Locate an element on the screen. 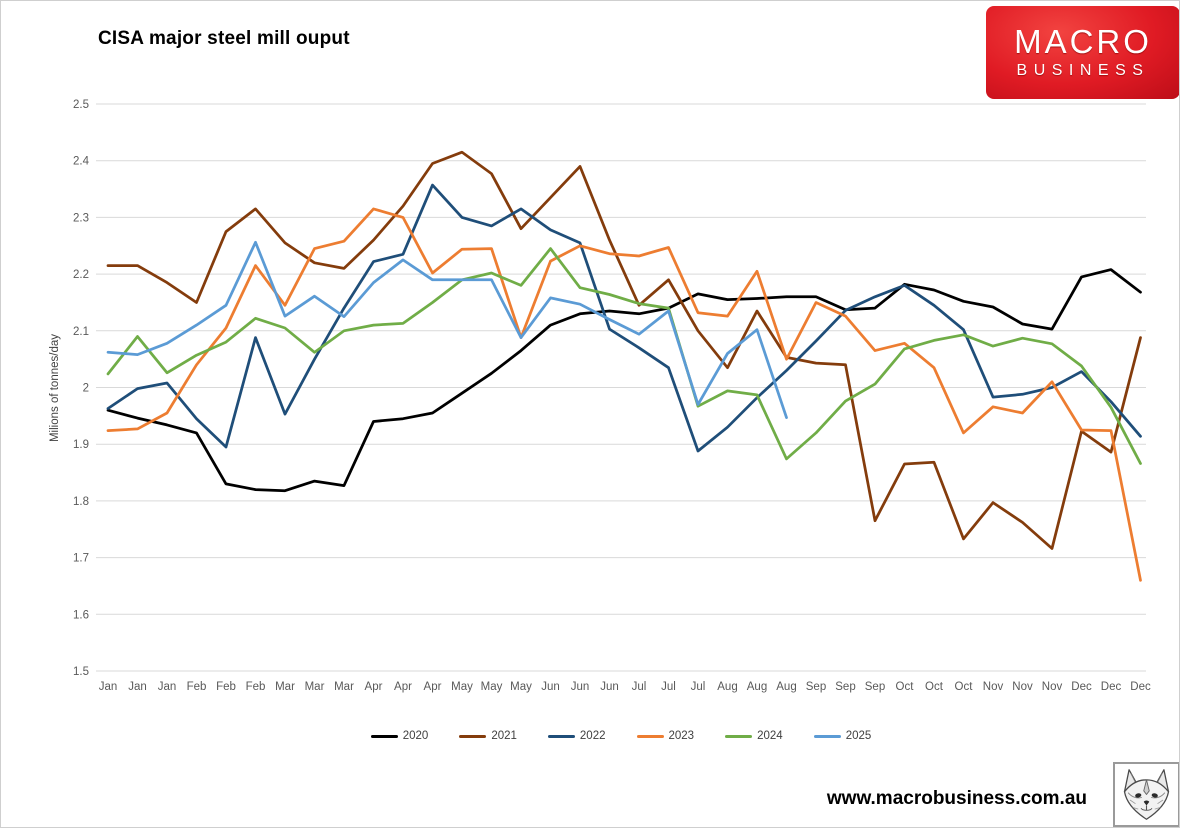 This screenshot has width=1180, height=828. legend-item-2022: 2022 is located at coordinates (576, 736).